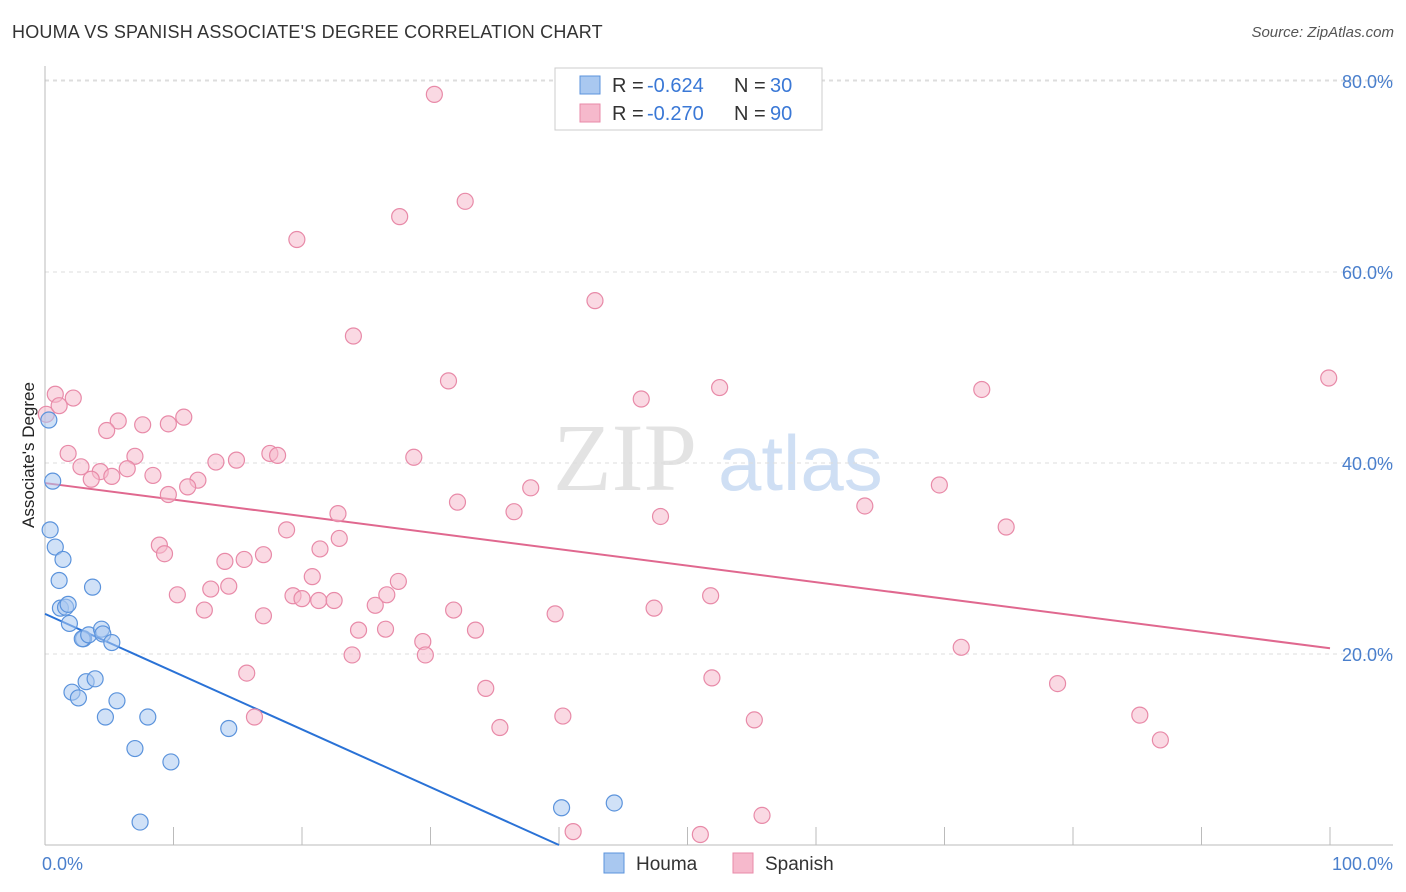 The height and width of the screenshot is (892, 1406). Describe the element at coordinates (750, 86) in the screenshot. I see `legend-houma-n-label: N =` at that location.